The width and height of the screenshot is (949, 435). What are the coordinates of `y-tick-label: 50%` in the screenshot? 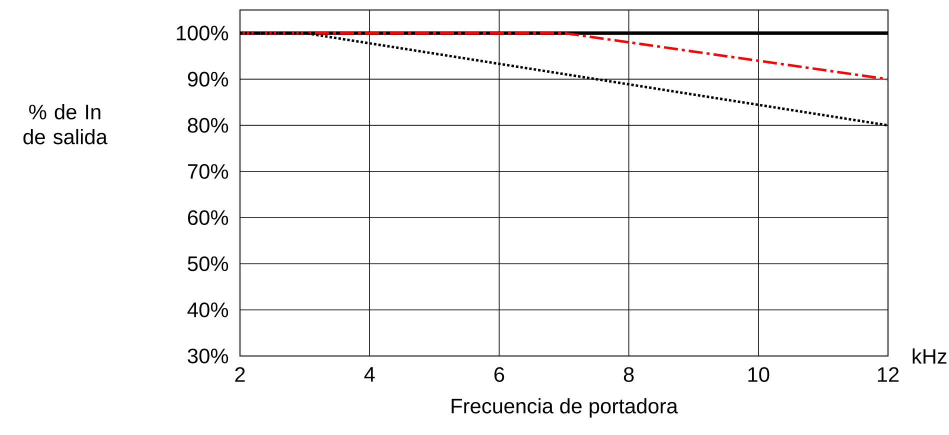 It's located at (208, 264).